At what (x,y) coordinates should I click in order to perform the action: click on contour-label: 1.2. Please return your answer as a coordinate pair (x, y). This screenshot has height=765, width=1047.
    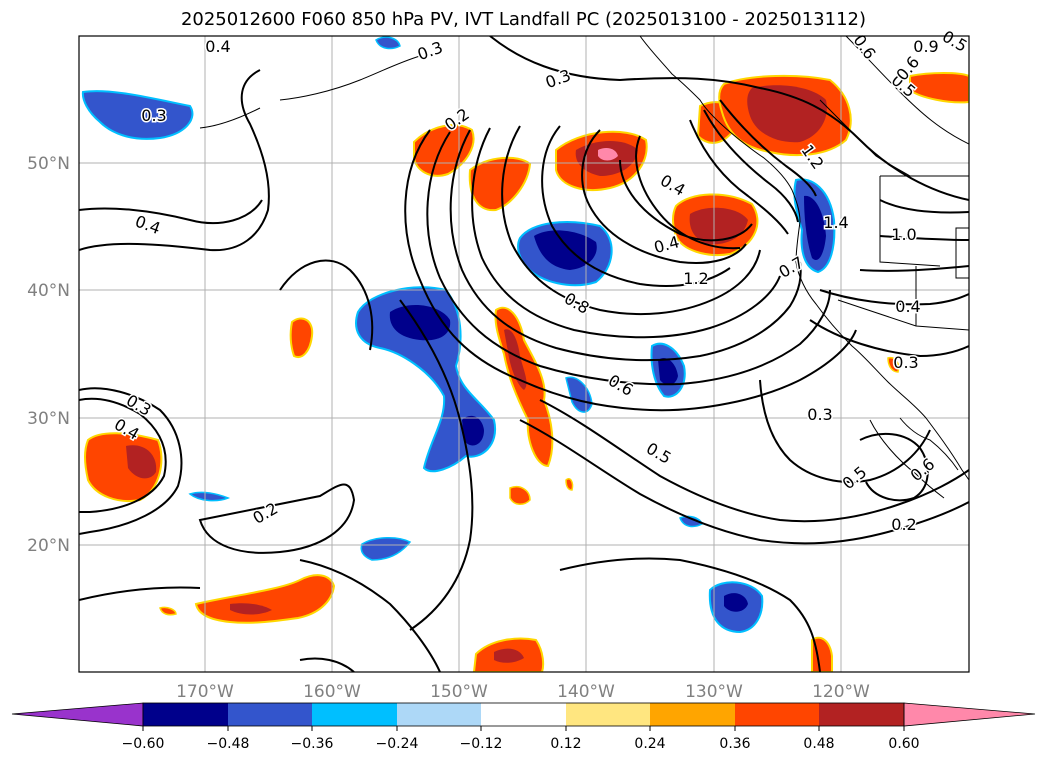
    Looking at the image, I should click on (695, 278).